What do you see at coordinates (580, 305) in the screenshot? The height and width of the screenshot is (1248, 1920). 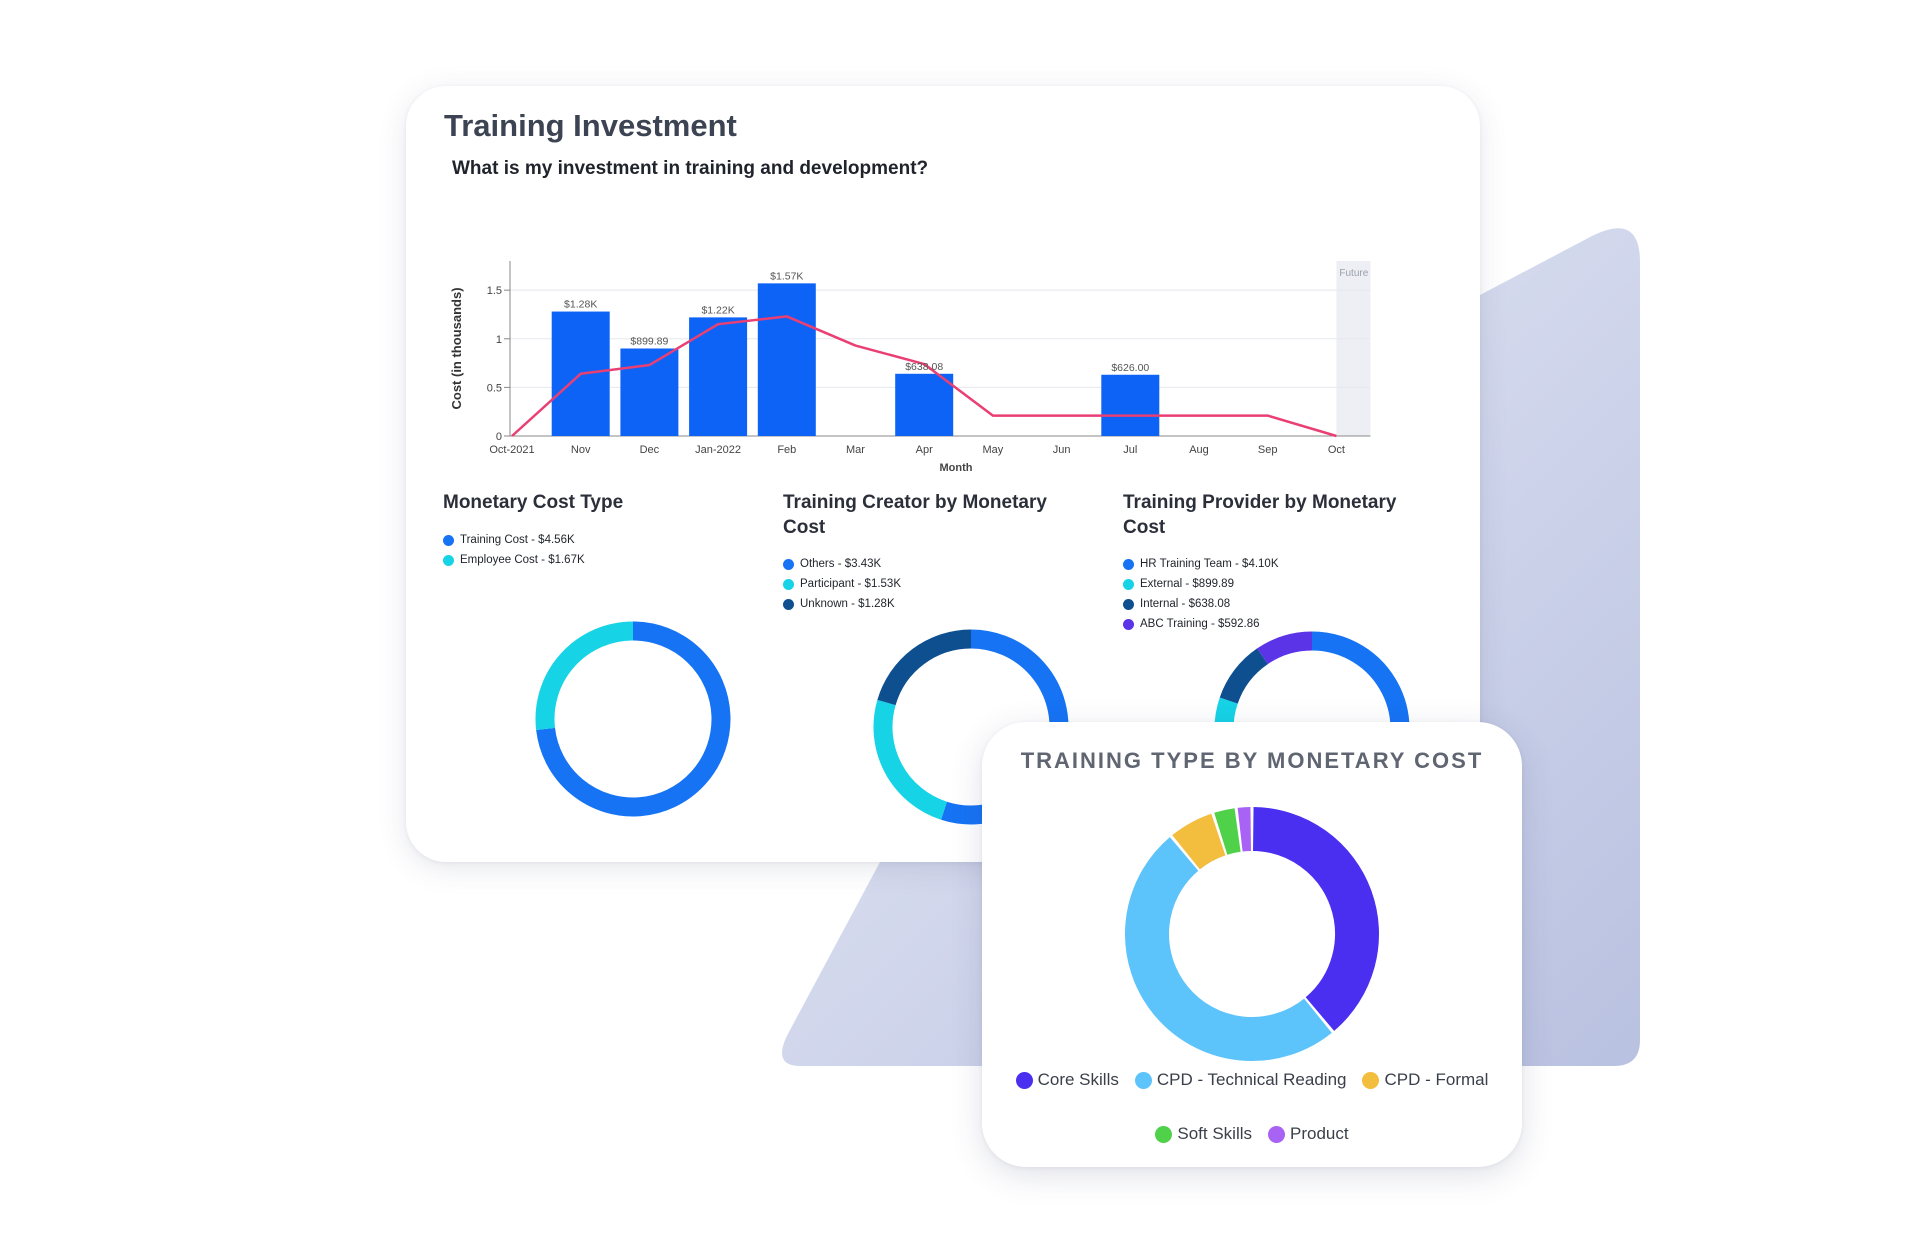 I see `bar-value-label: $1.28K` at bounding box center [580, 305].